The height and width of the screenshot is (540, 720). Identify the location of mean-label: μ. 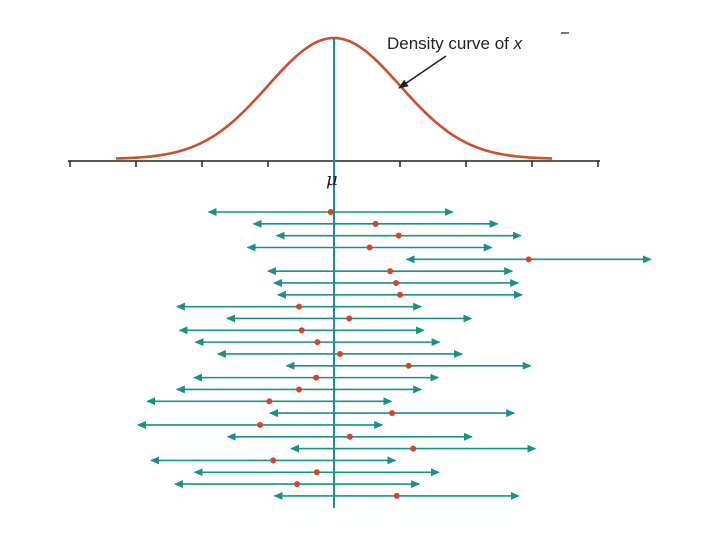
(332, 179).